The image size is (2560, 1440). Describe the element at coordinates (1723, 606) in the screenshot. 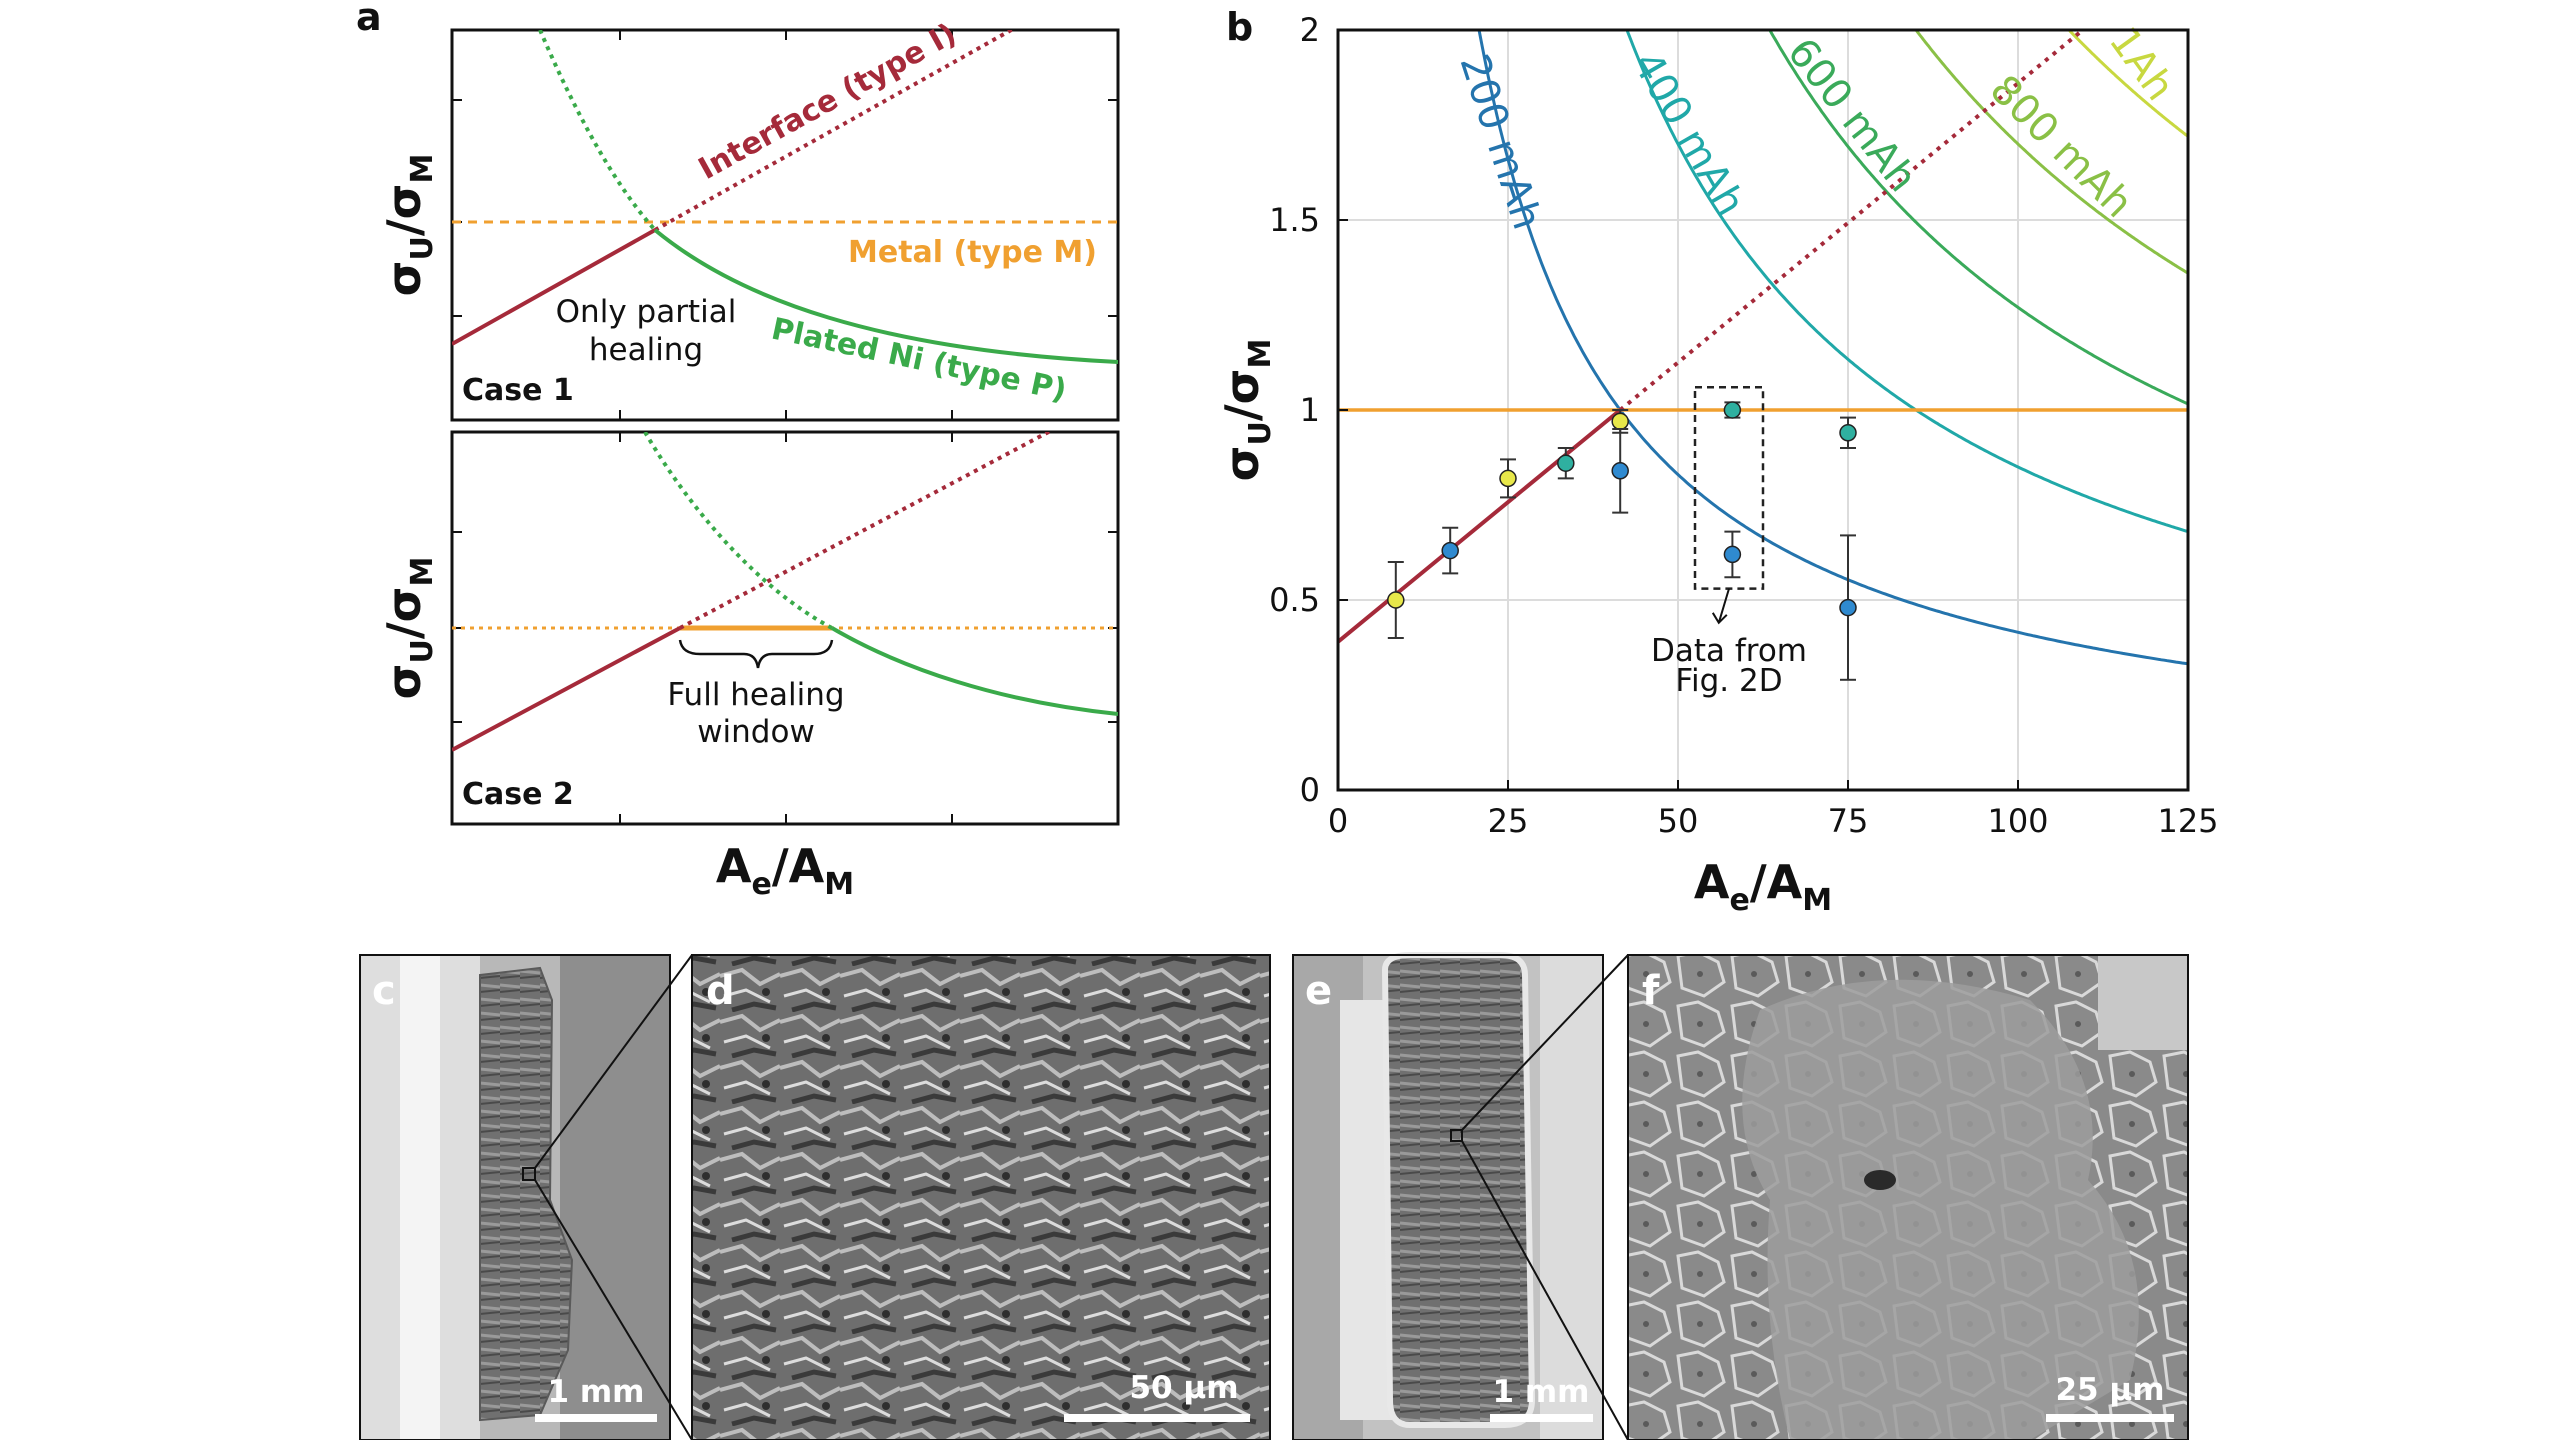

I see `annotation-arrow` at that location.